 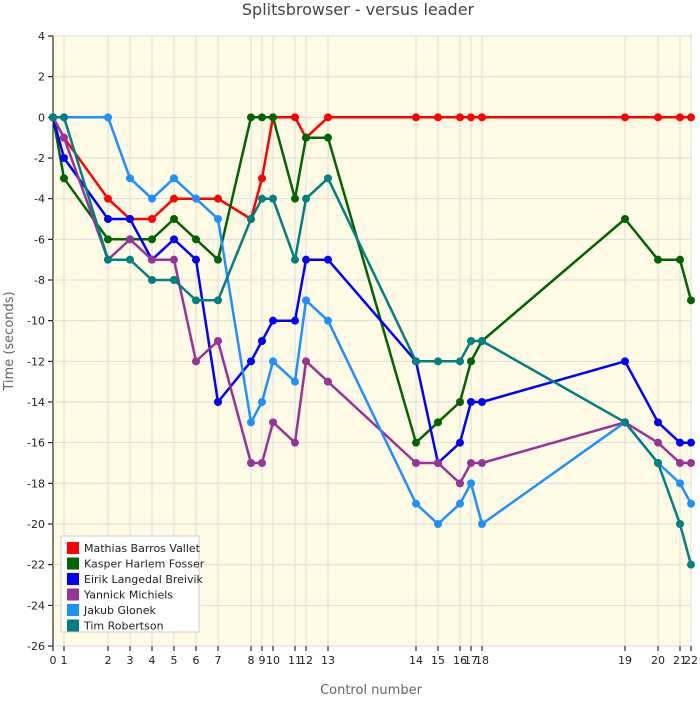 What do you see at coordinates (41, 36) in the screenshot?
I see `y-tick-label: 4` at bounding box center [41, 36].